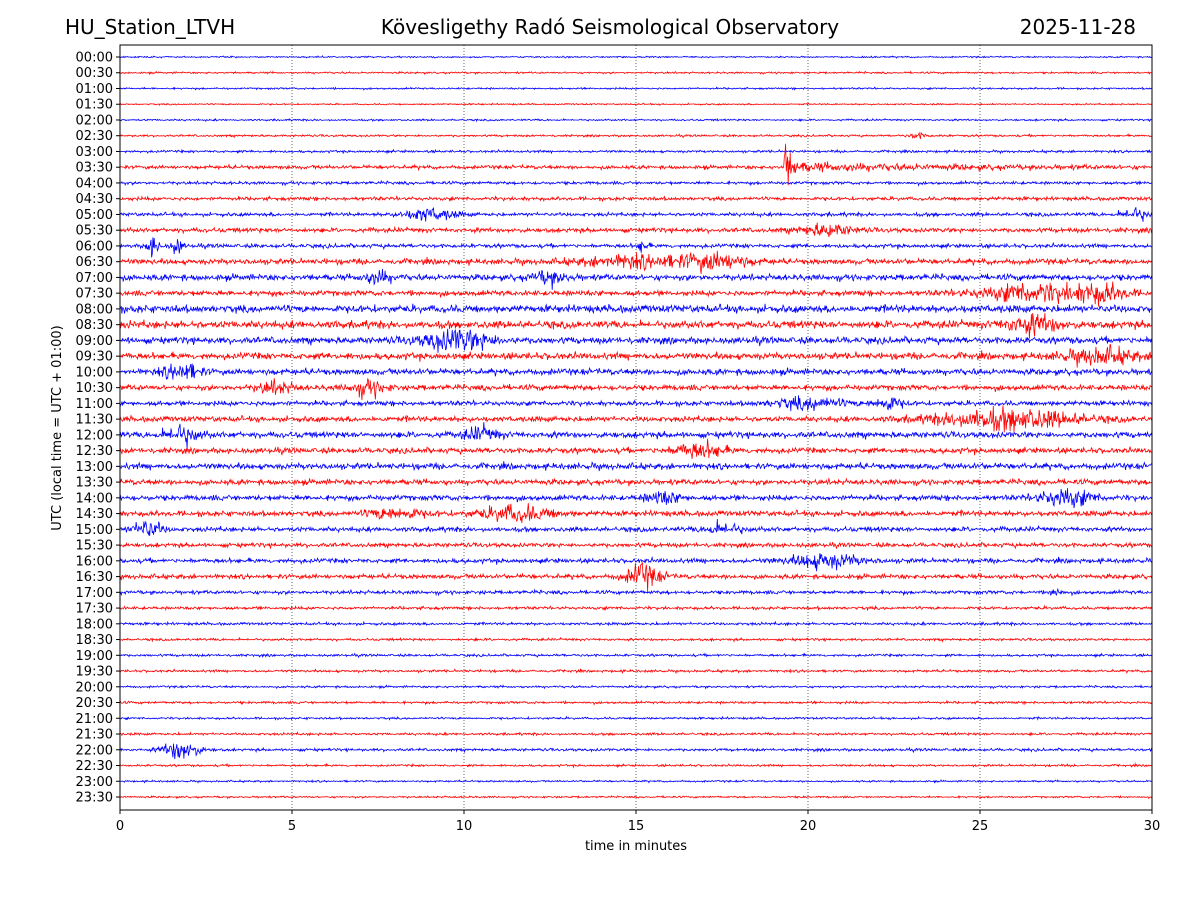  What do you see at coordinates (94, 624) in the screenshot?
I see `y-tick-label: 18:00` at bounding box center [94, 624].